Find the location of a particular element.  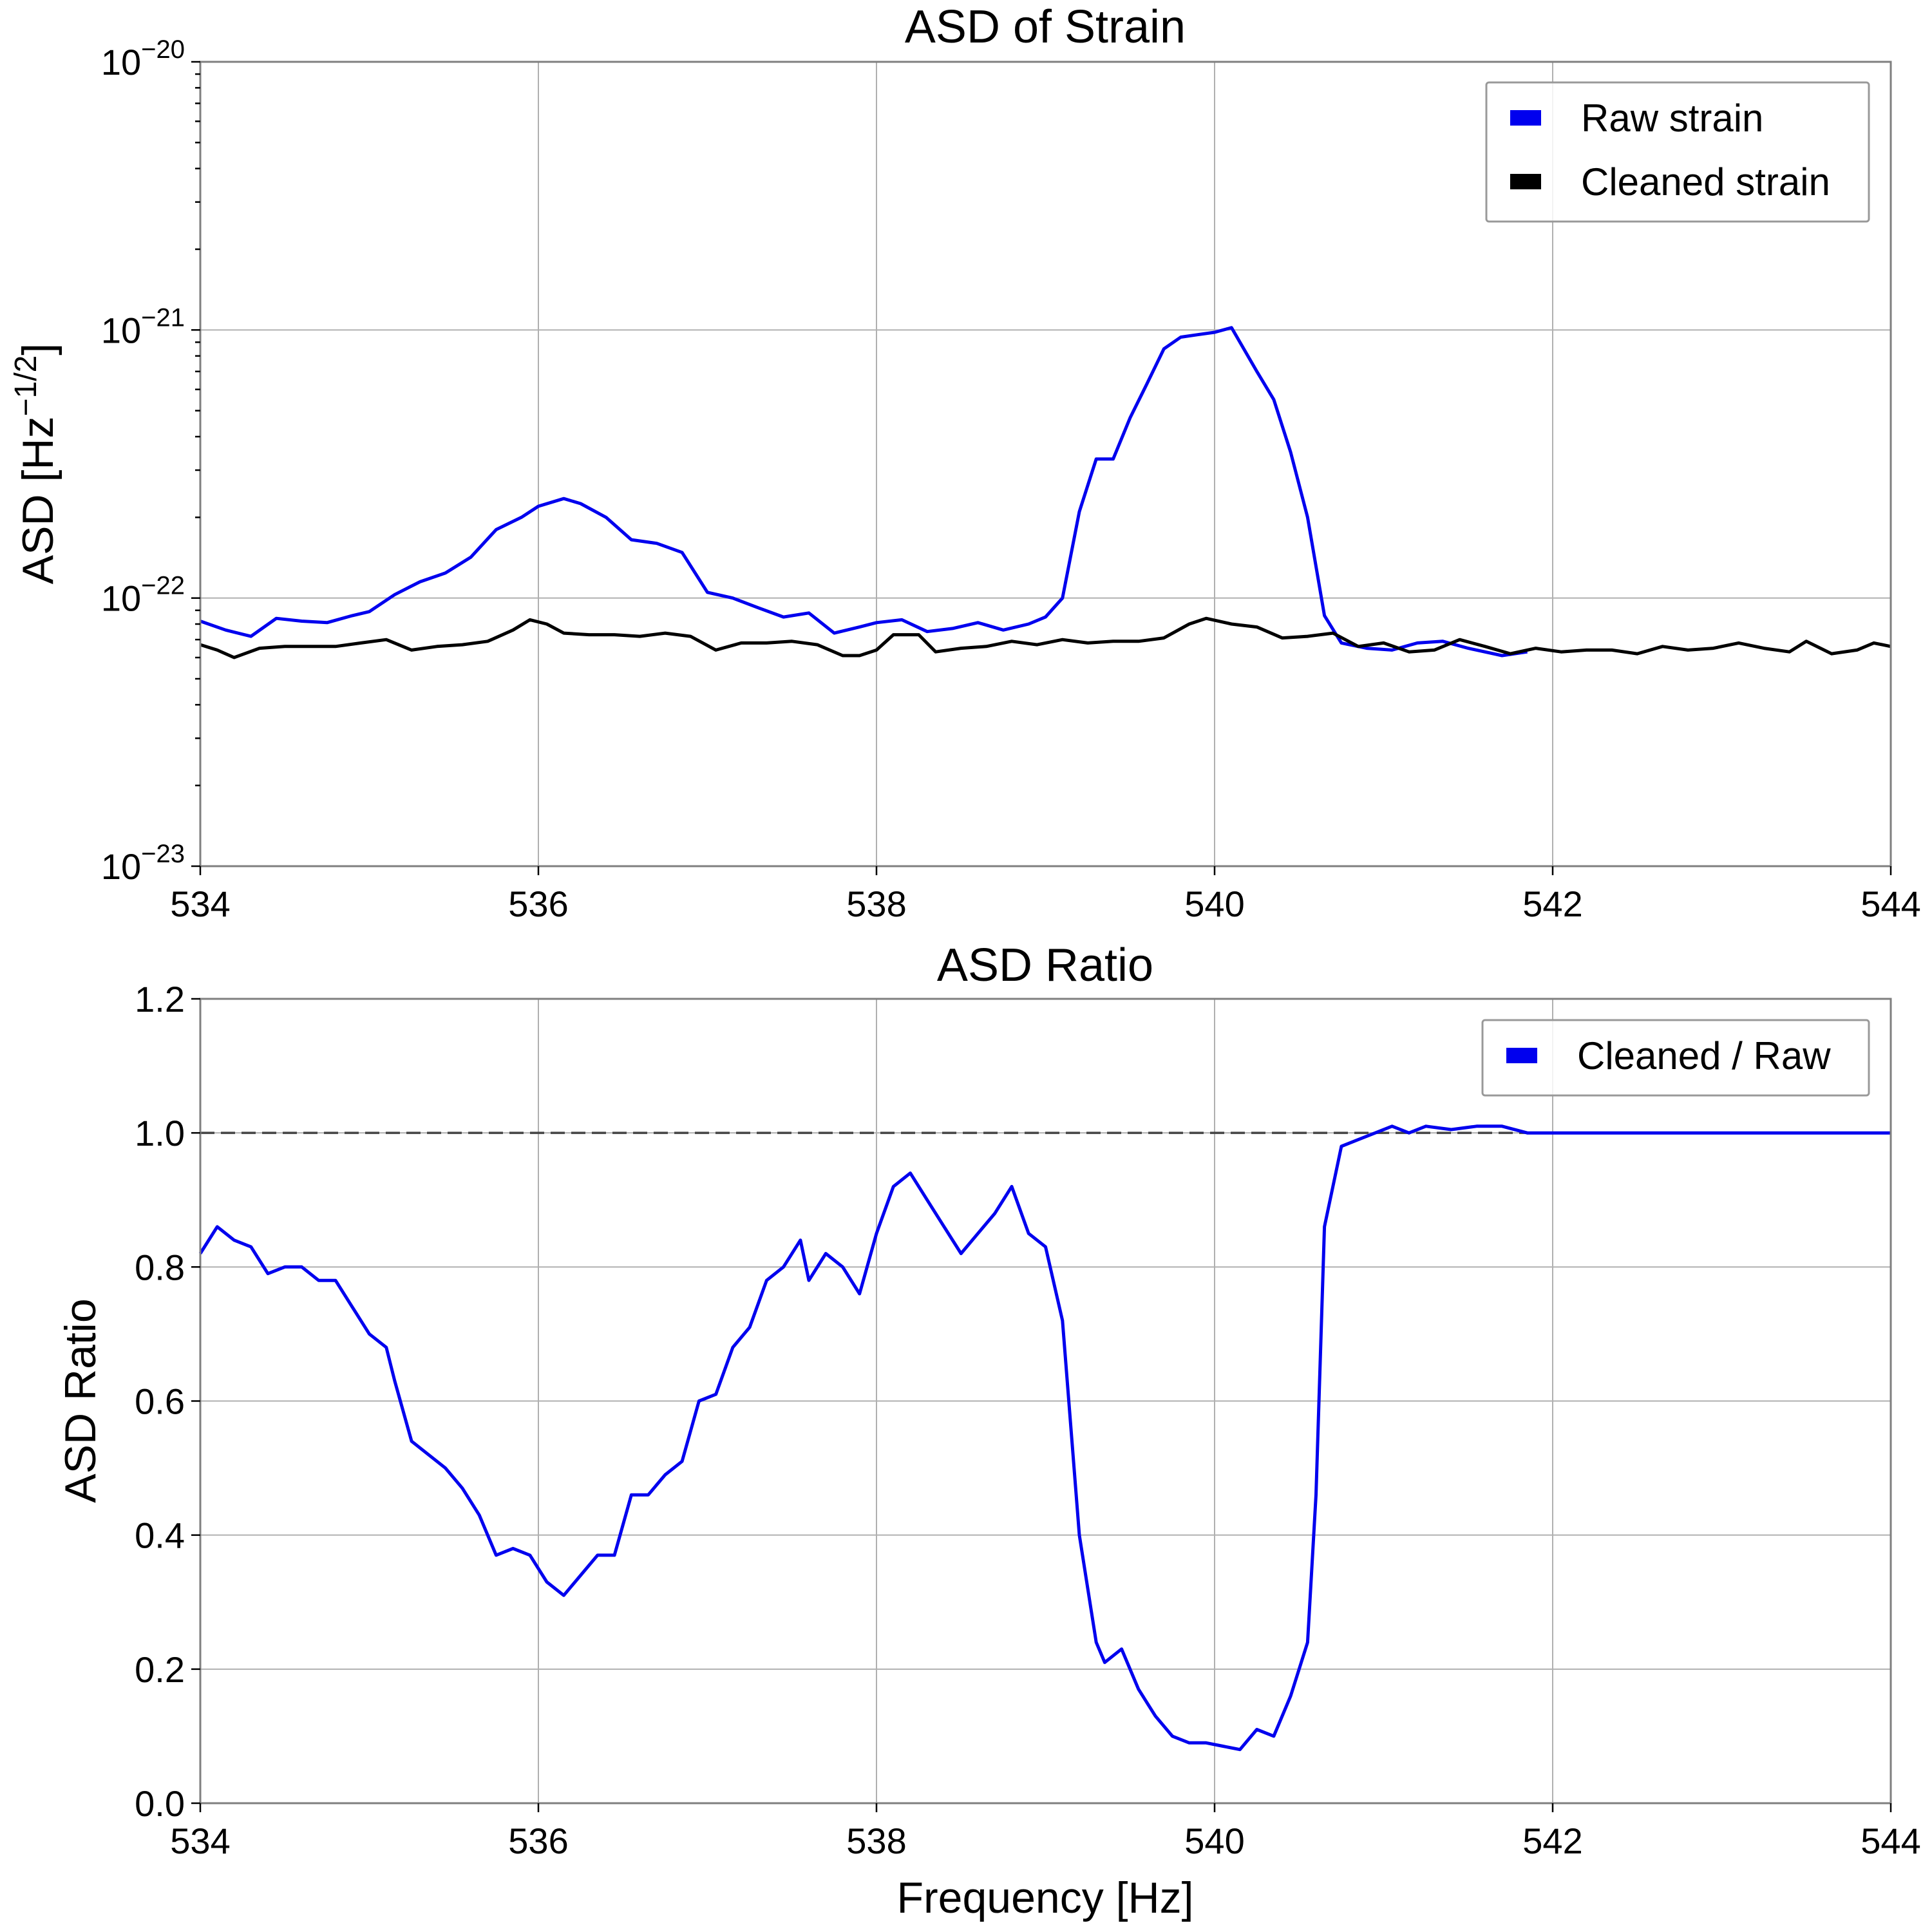

y-tick-label: 10−20 is located at coordinates (143, 58).